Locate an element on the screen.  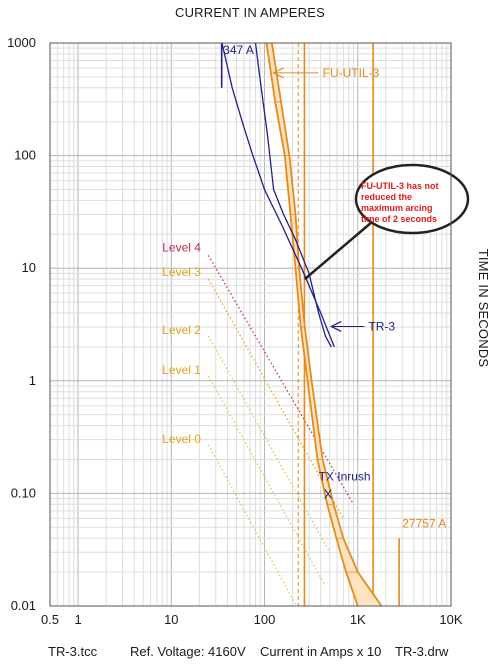
footer-scale: Current in Amps x 10 is located at coordinates (320, 651).